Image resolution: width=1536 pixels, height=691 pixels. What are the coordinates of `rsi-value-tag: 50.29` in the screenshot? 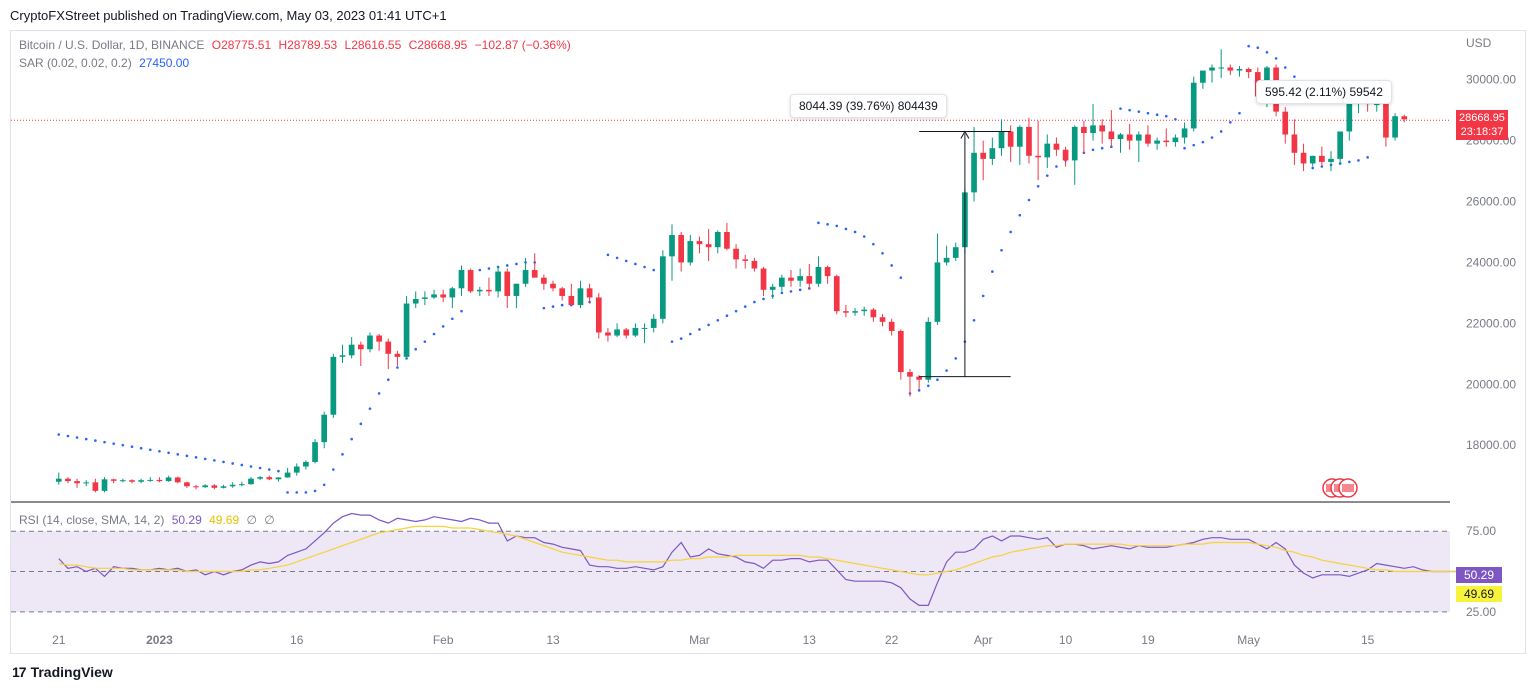 It's located at (1479, 575).